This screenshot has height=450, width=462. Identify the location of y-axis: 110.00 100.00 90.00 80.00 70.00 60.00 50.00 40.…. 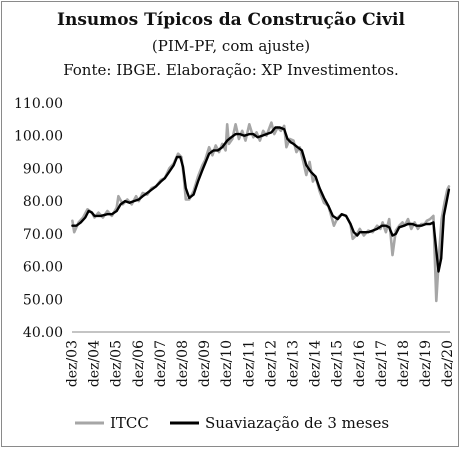
(38, 218).